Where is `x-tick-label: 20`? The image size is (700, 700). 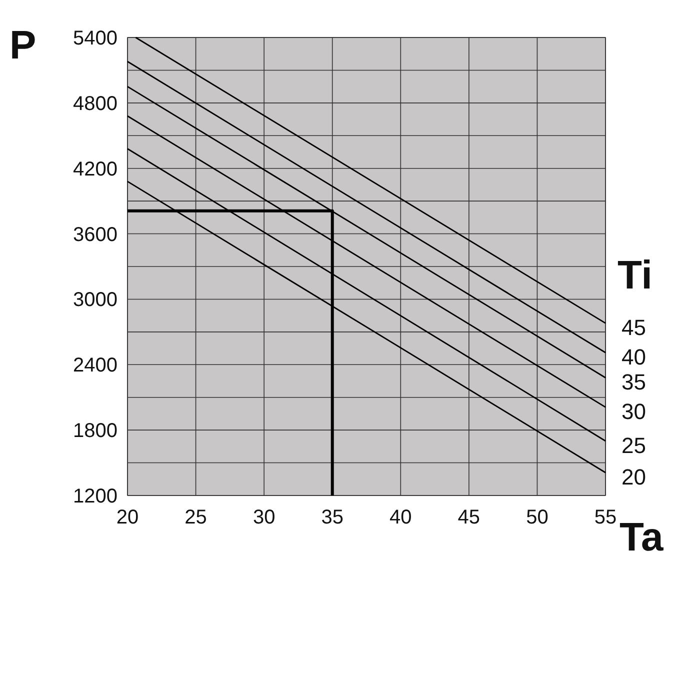 x-tick-label: 20 is located at coordinates (127, 517).